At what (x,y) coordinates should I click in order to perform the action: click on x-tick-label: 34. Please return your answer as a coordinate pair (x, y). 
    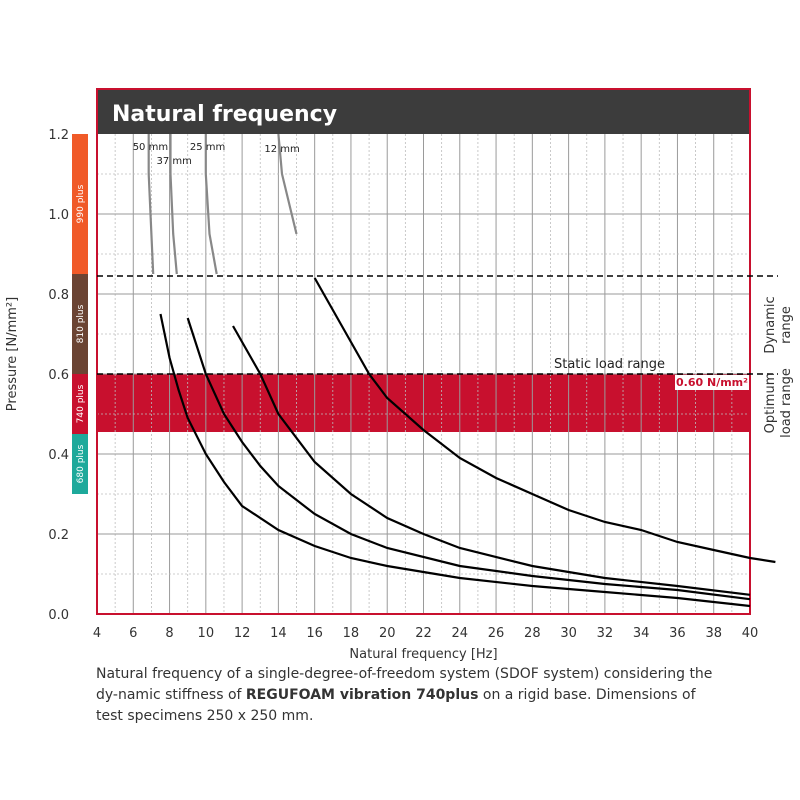
    Looking at the image, I should click on (641, 633).